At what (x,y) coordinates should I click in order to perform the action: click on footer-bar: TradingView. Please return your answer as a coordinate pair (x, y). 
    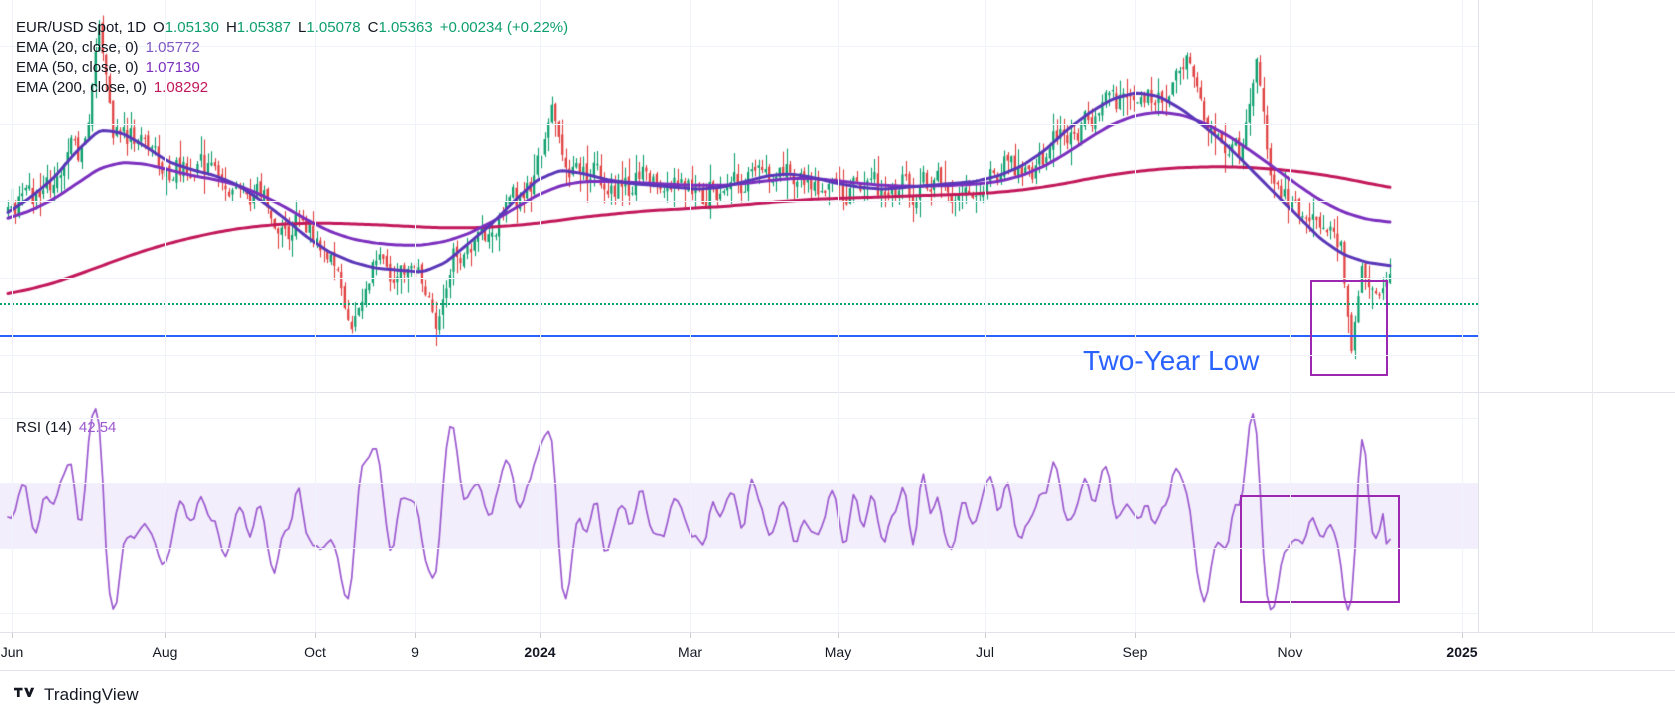
    Looking at the image, I should click on (837, 694).